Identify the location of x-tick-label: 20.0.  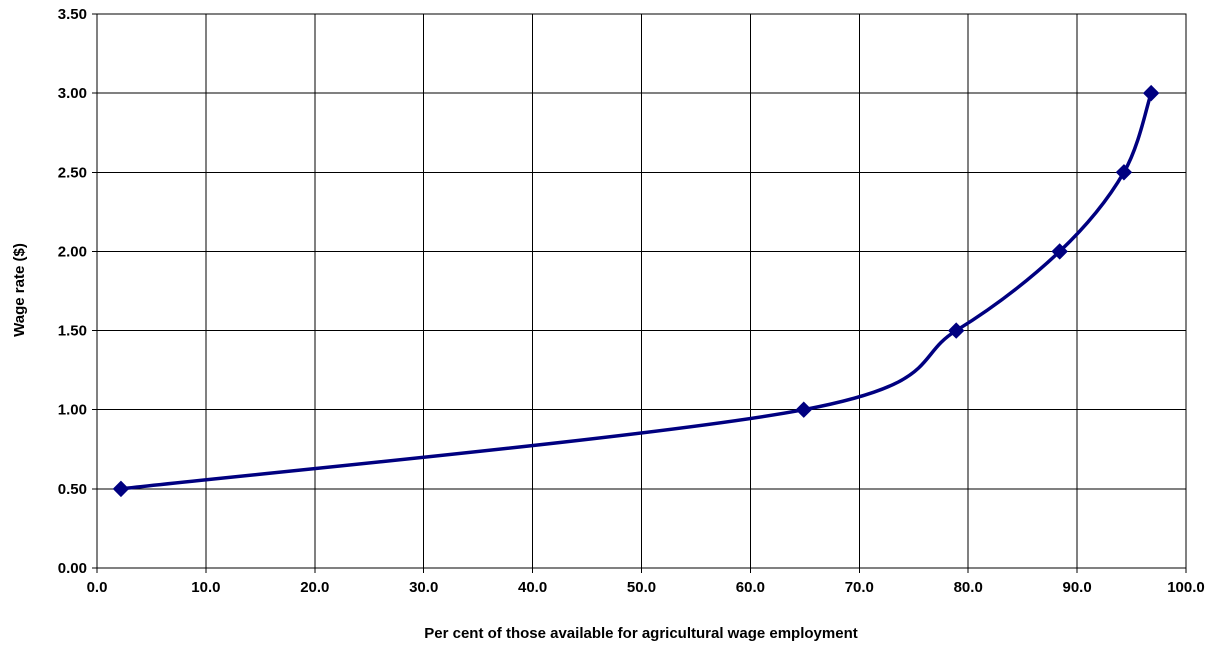
(314, 587).